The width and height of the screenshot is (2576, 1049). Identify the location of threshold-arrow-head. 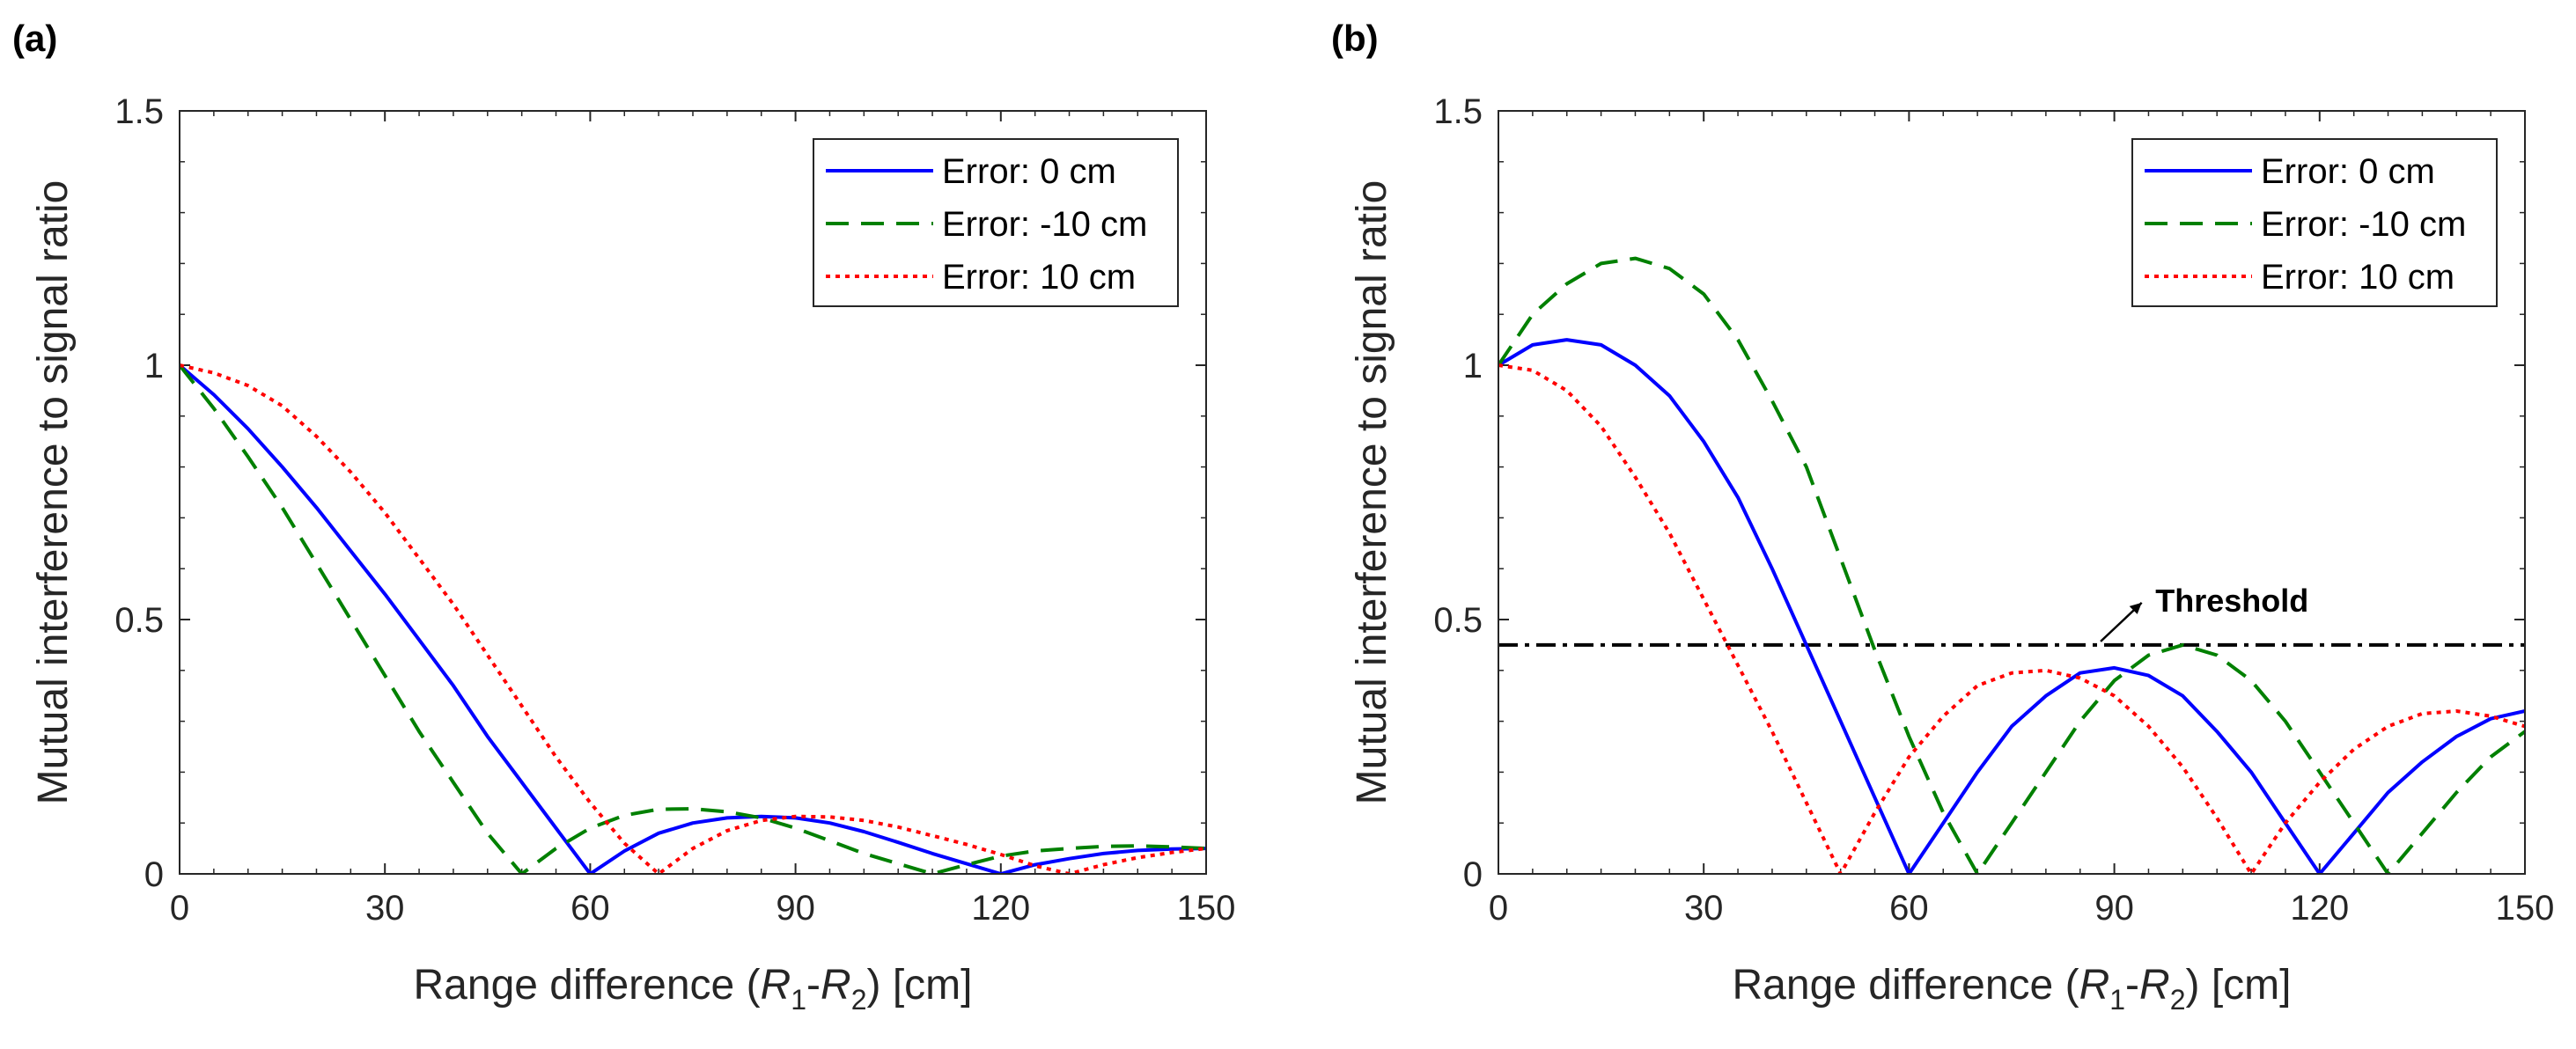
(2135, 608).